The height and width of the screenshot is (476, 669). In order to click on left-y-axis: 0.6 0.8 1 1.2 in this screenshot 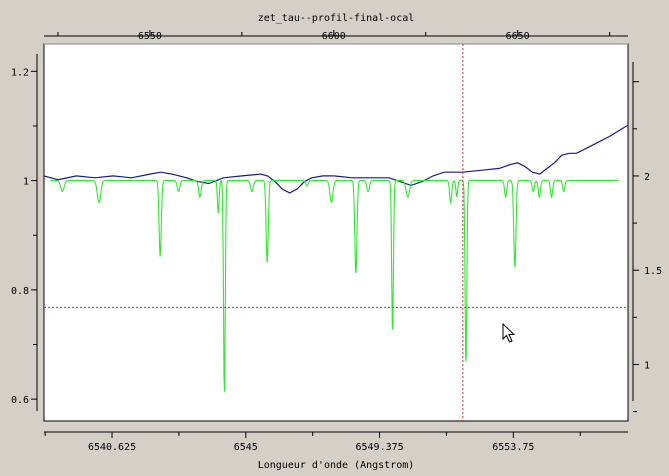, I will do `click(24, 232)`.